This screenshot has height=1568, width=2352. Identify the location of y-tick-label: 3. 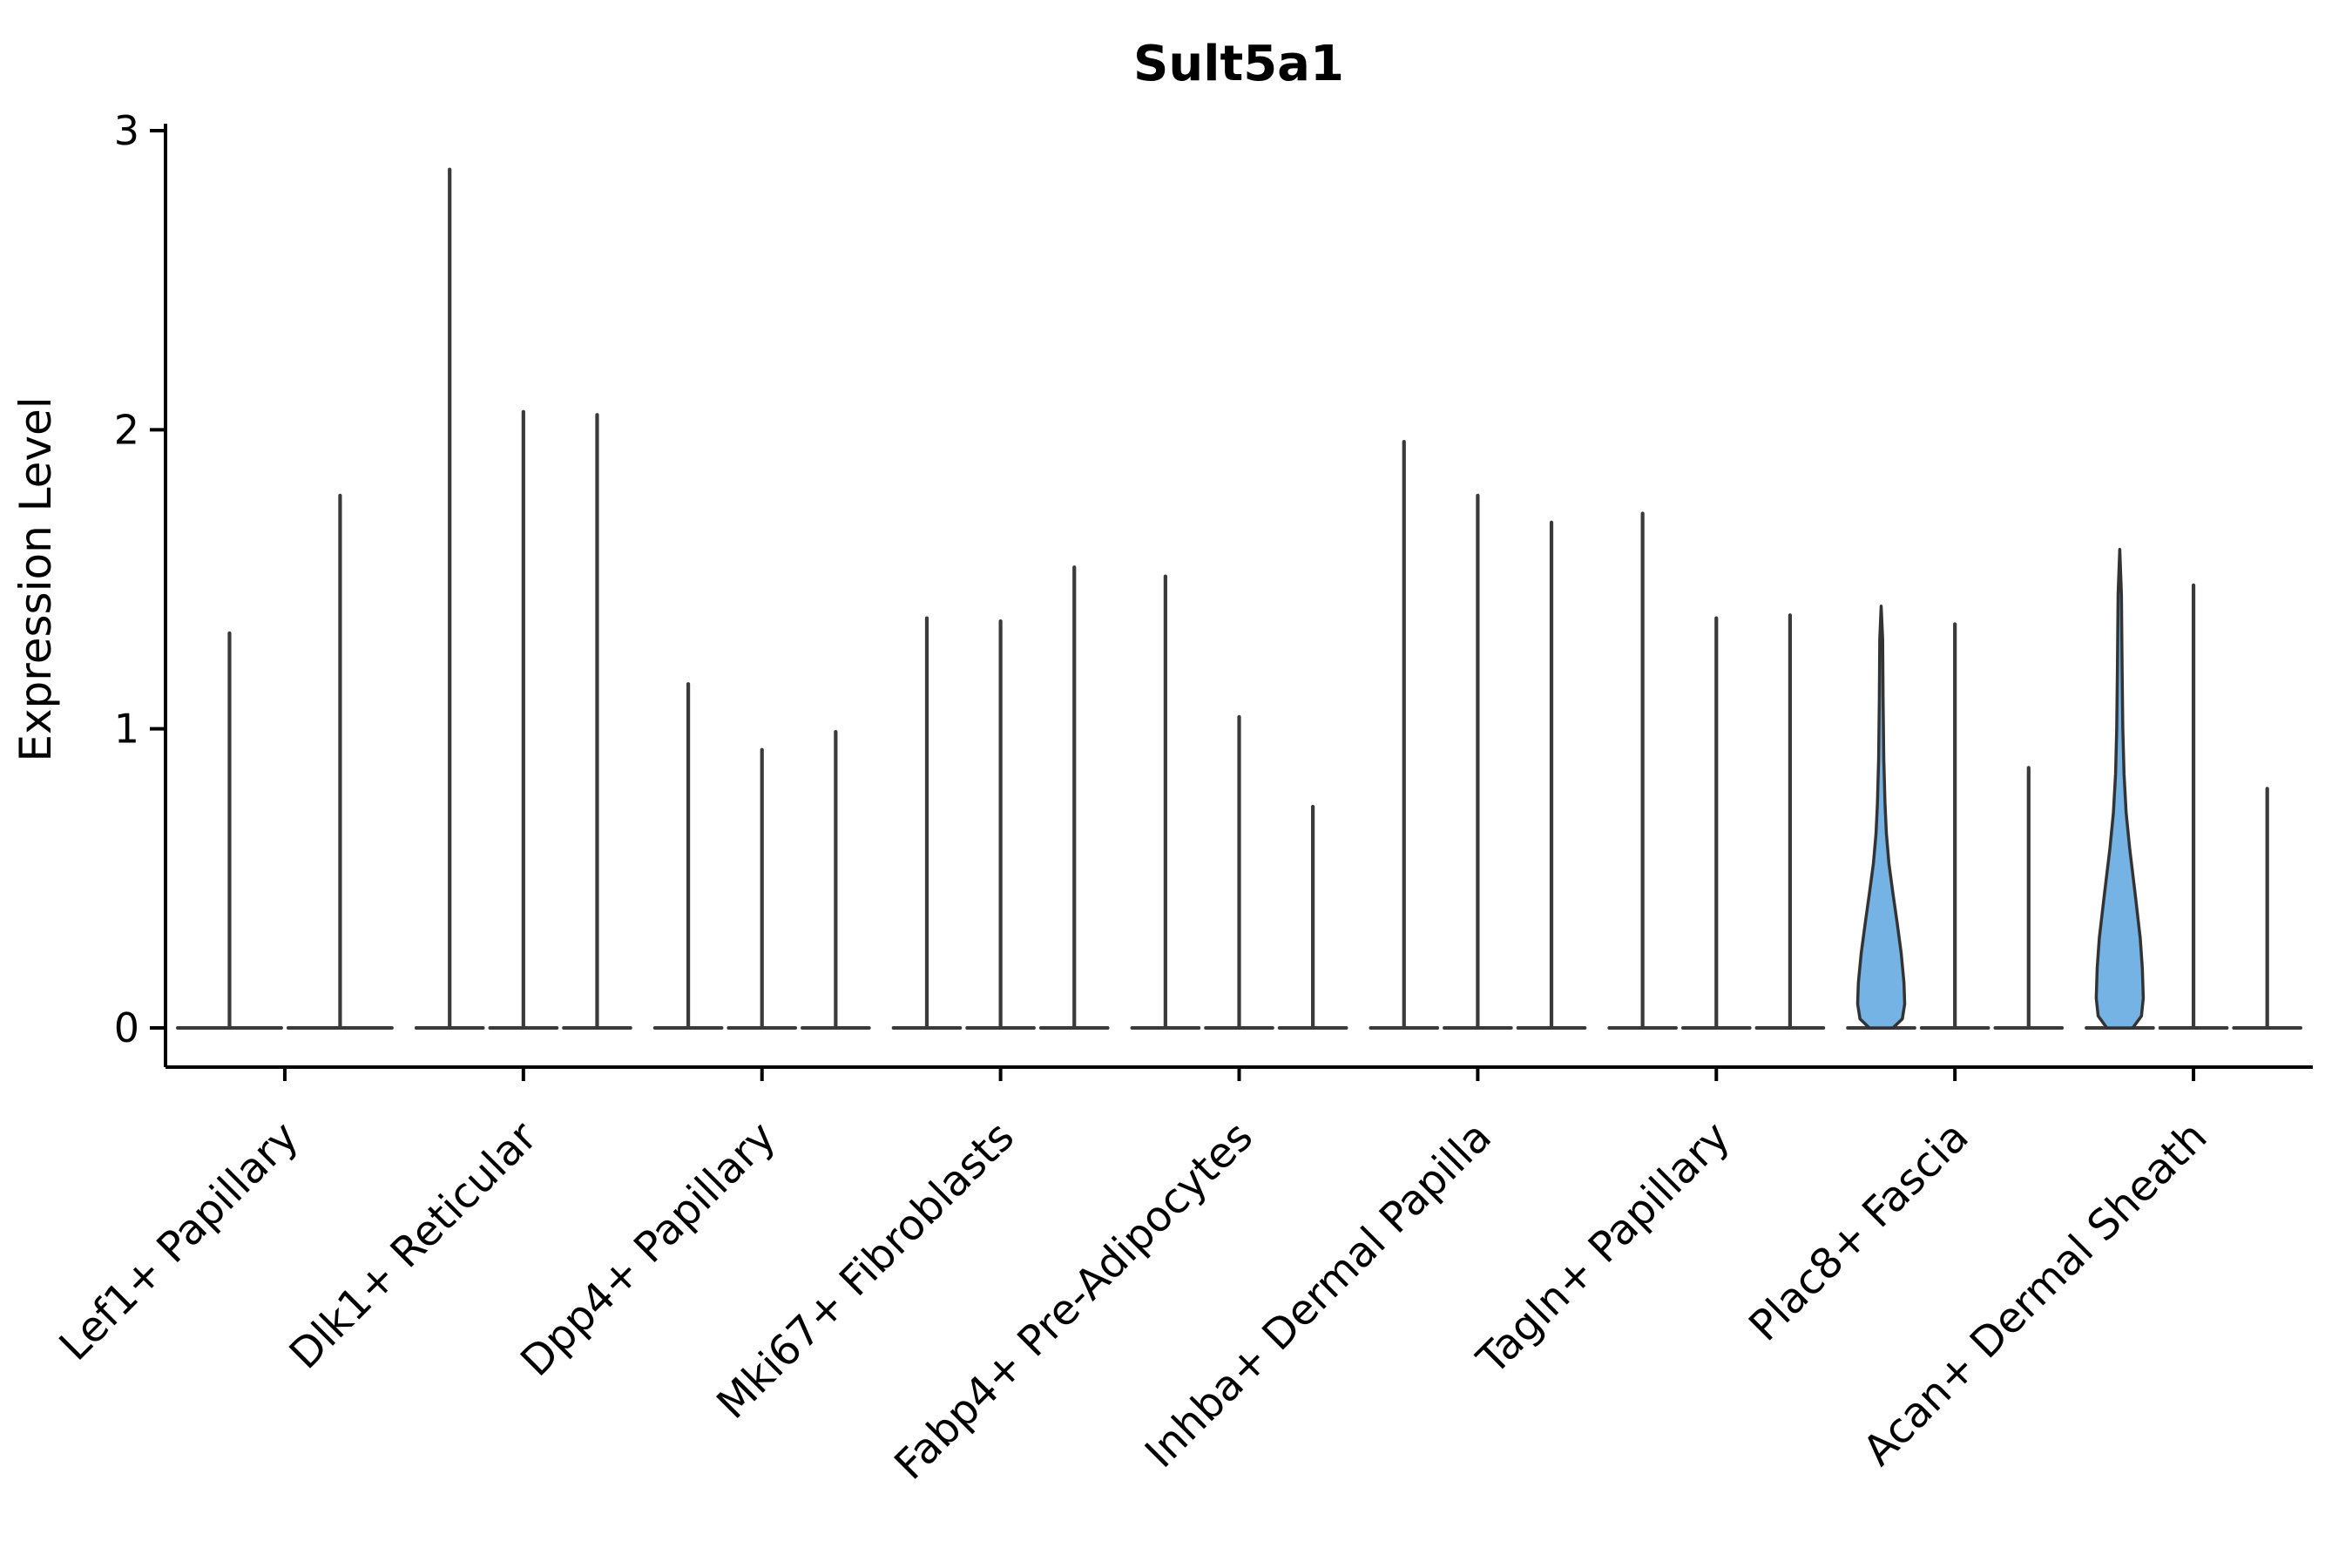
(126, 130).